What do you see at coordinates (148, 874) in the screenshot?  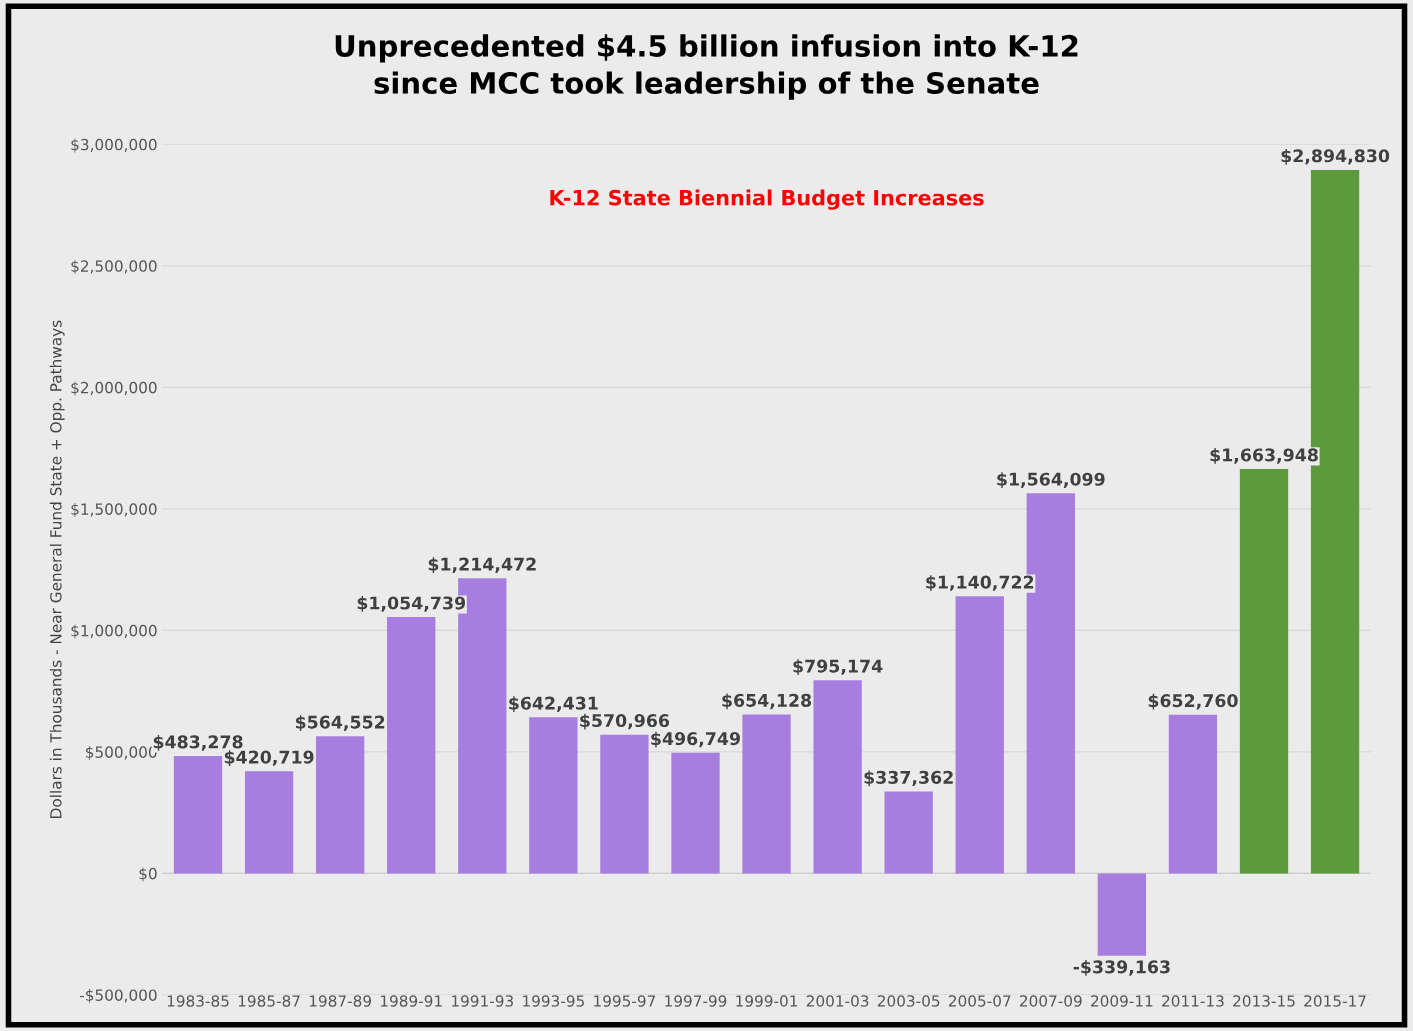 I see `y-tick-label: $0` at bounding box center [148, 874].